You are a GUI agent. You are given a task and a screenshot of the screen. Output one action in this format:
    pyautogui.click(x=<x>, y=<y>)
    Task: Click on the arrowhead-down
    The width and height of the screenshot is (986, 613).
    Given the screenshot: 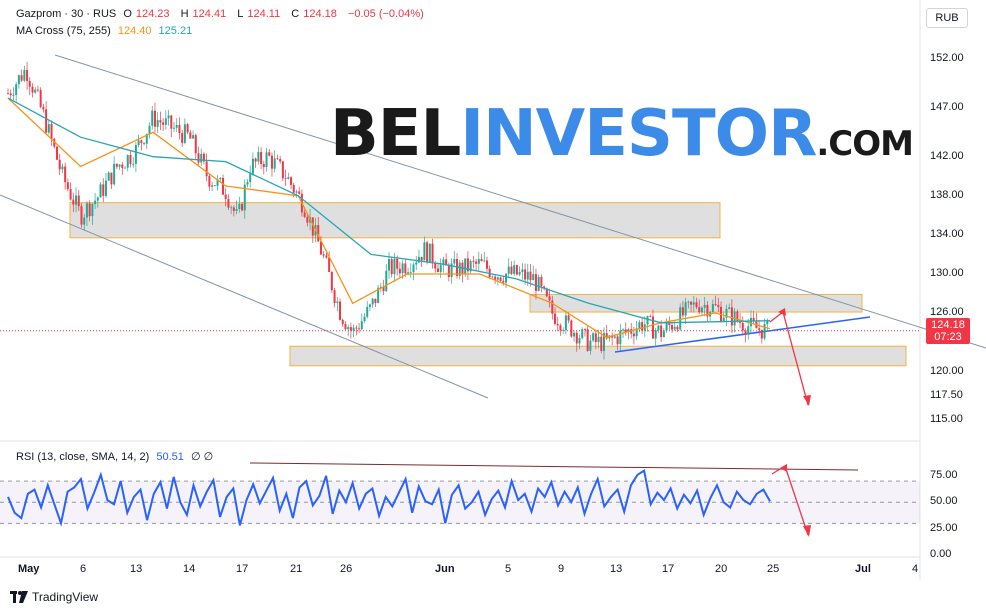 What is the action you would take?
    pyautogui.click(x=807, y=400)
    